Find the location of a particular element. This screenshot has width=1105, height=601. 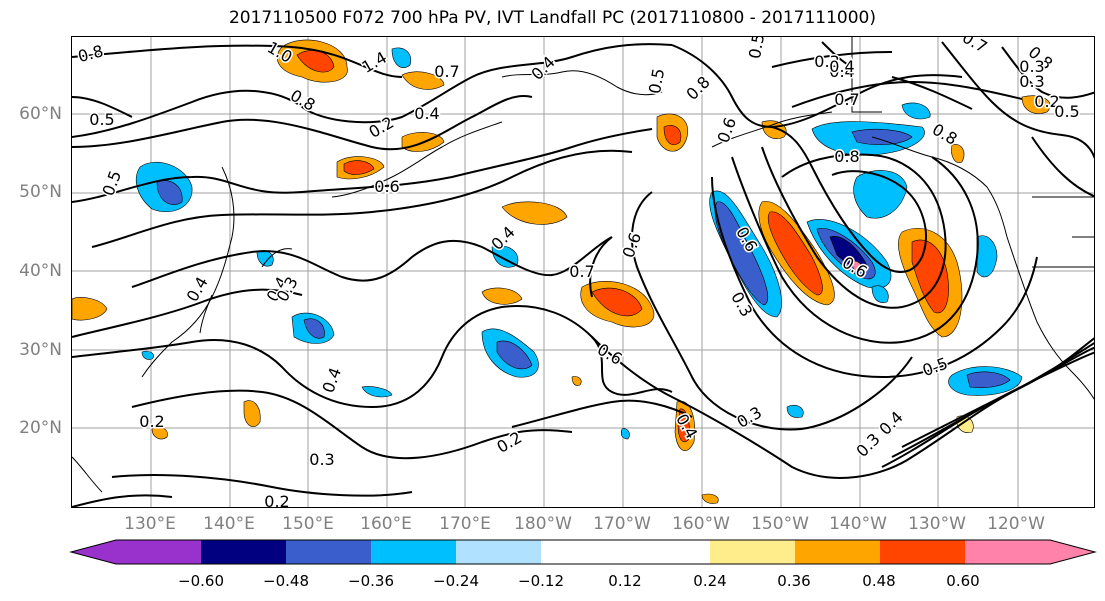

lat-label-50n: 50°N is located at coordinates (40, 192).